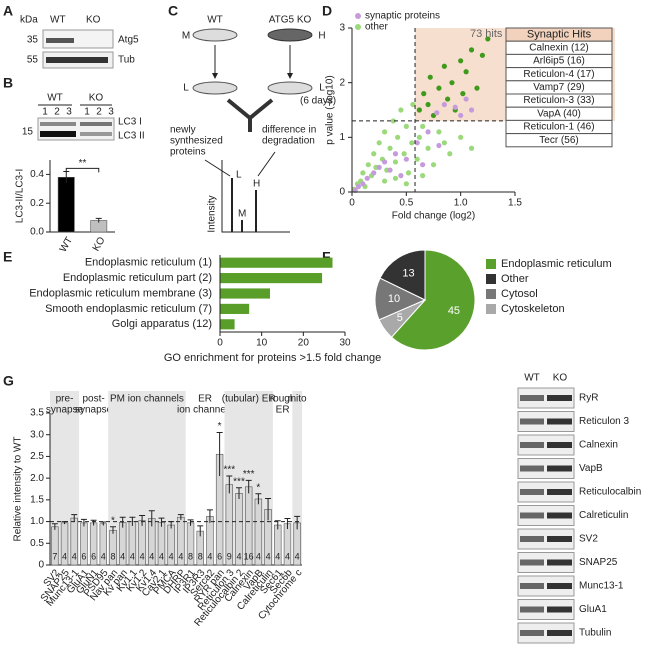 Image resolution: width=650 pixels, height=662 pixels. I want to click on x-axis-title: Fold change (log2), so click(433, 216).